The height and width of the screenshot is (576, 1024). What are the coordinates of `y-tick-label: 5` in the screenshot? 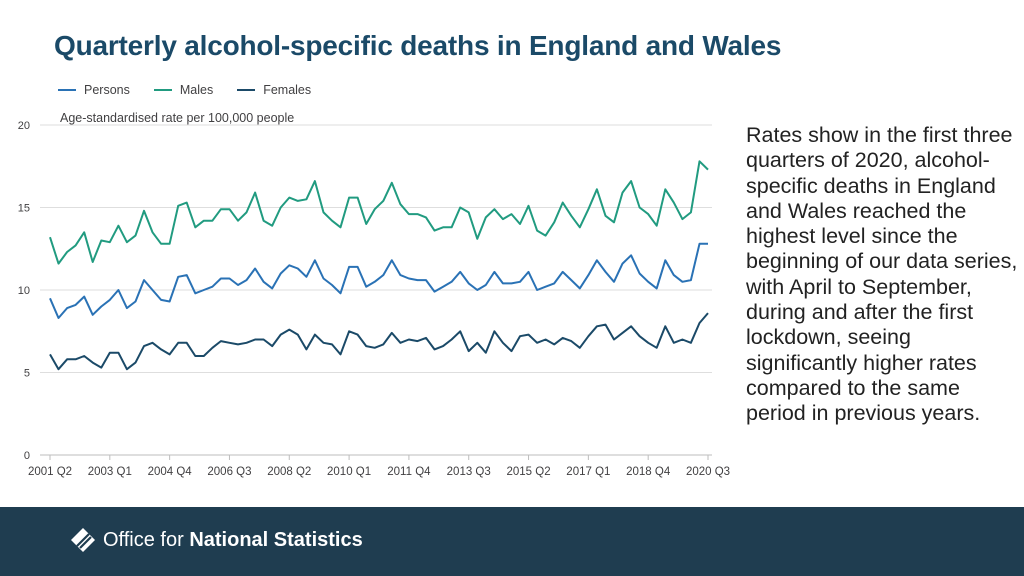 It's located at (27, 374).